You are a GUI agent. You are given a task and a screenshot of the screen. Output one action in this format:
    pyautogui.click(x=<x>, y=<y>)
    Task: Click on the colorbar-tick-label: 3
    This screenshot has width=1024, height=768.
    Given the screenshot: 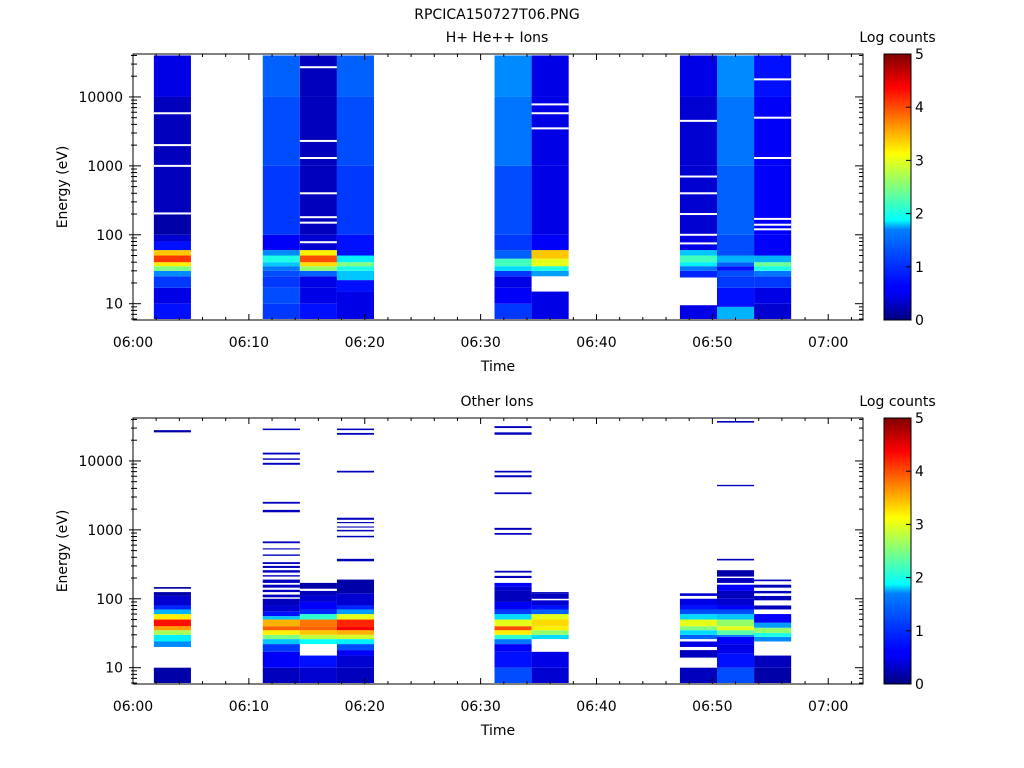 What is the action you would take?
    pyautogui.click(x=919, y=525)
    